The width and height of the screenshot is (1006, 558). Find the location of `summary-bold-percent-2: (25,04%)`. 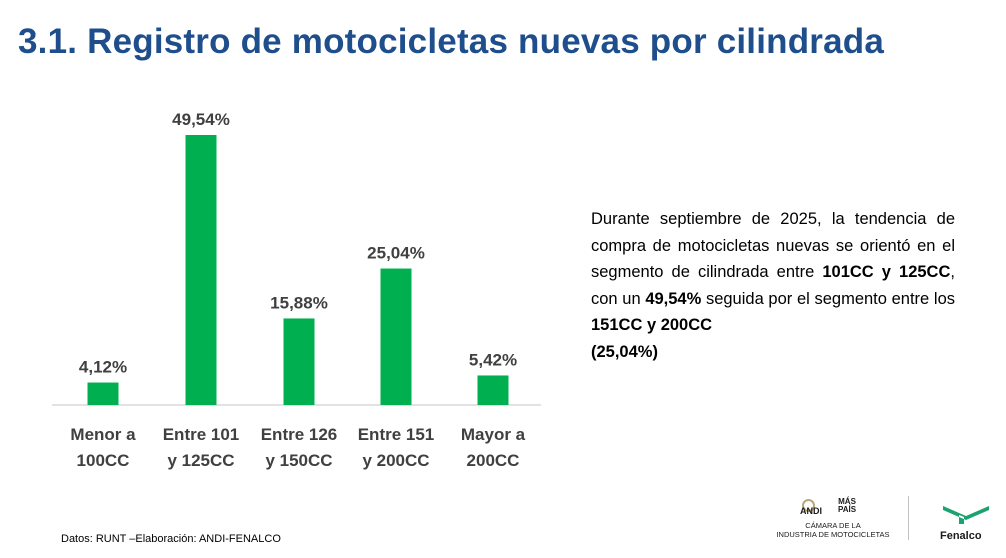

summary-bold-percent-2: (25,04%) is located at coordinates (624, 351).